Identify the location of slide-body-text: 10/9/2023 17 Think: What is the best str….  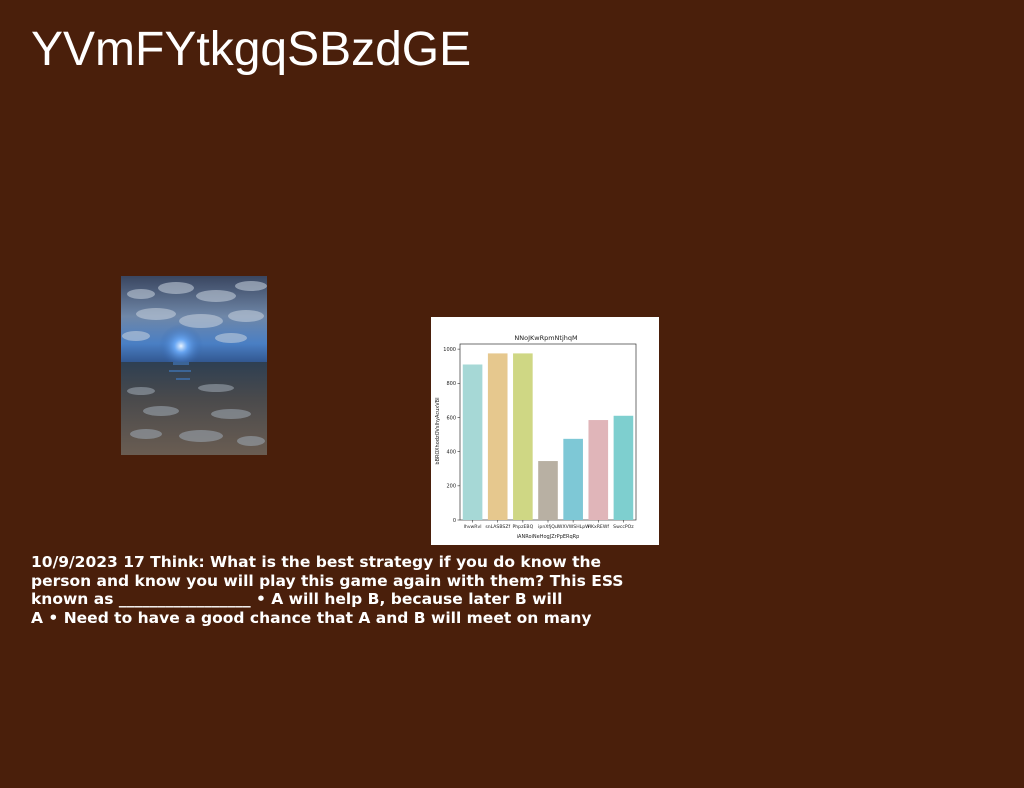
(341, 590).